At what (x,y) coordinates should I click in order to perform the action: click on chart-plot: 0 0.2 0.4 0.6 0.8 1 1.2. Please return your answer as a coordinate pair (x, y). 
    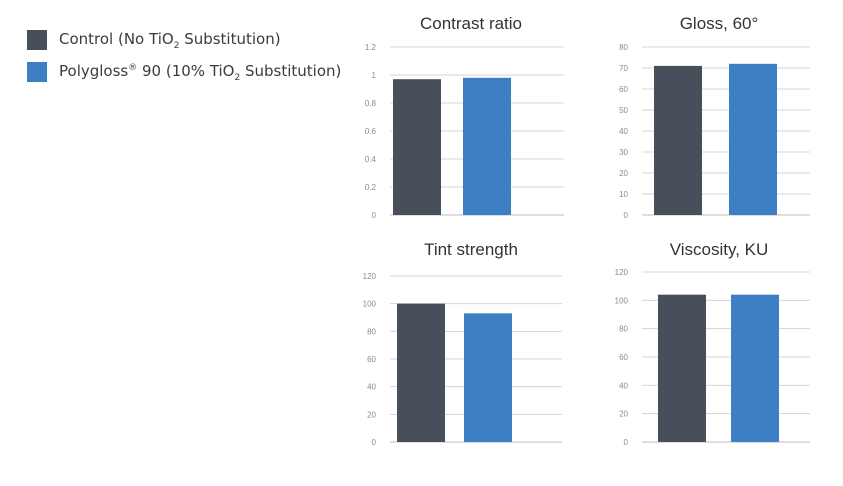
    Looking at the image, I should click on (464, 131).